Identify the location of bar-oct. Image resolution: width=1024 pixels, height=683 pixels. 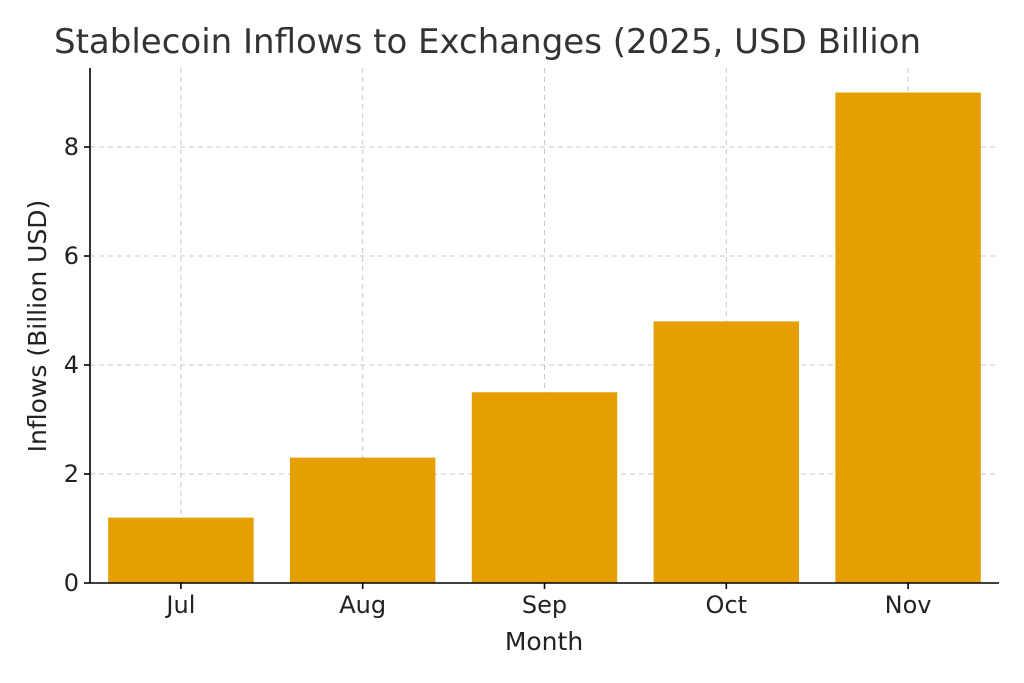
(726, 452).